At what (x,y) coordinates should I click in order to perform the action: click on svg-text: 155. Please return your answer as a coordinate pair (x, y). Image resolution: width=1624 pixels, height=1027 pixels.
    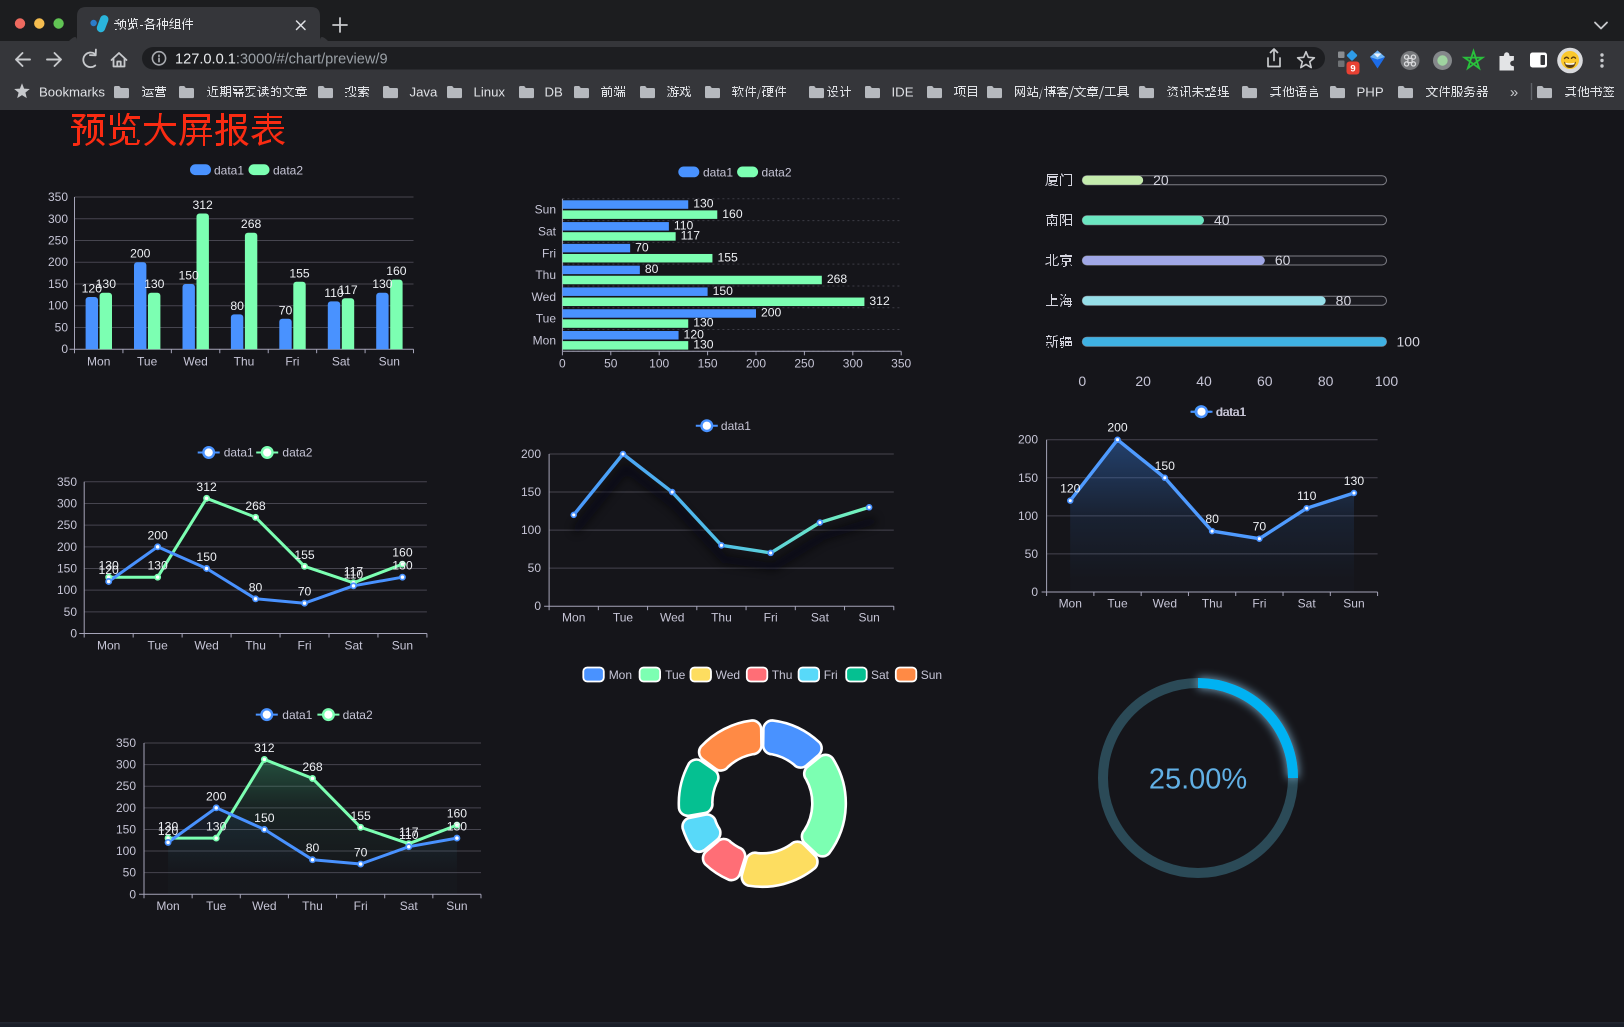
    Looking at the image, I should click on (299, 273).